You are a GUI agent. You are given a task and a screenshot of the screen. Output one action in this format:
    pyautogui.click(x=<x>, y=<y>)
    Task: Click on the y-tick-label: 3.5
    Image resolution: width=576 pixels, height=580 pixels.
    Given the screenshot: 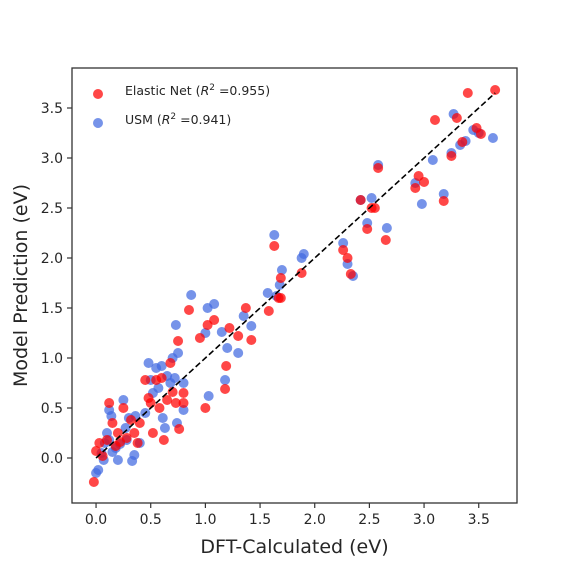 What is the action you would take?
    pyautogui.click(x=52, y=109)
    